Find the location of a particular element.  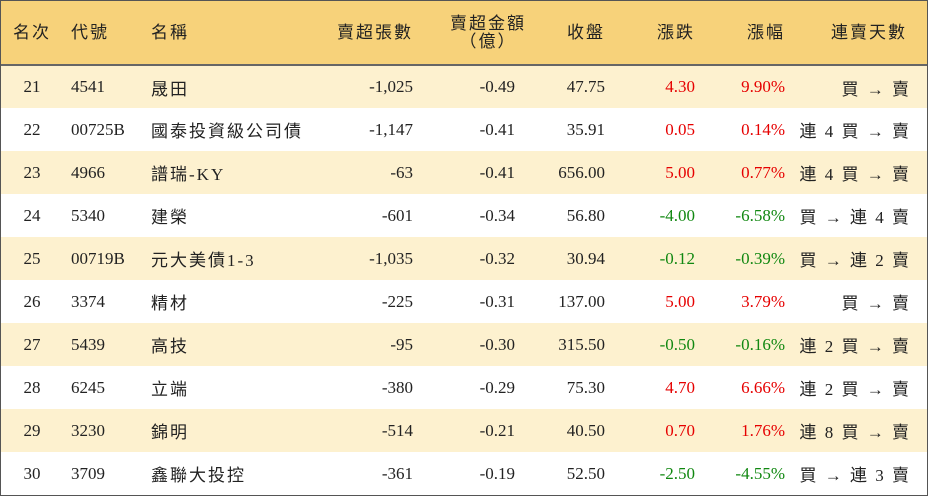

header-change-pct: 漲幅 is located at coordinates (754, 33).